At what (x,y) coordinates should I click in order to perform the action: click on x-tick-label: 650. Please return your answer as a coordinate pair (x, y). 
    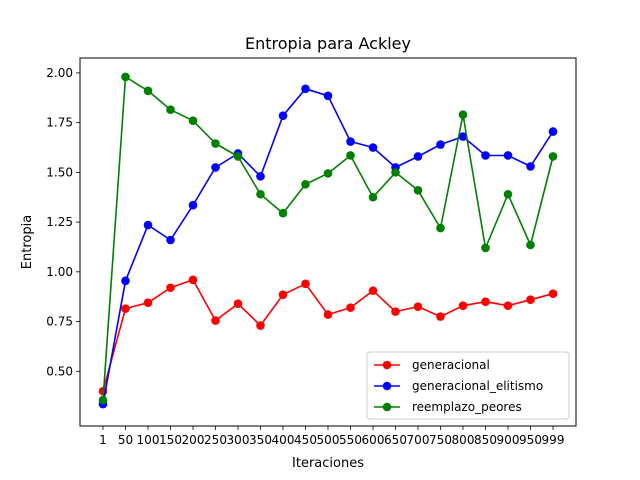
    Looking at the image, I should click on (395, 440).